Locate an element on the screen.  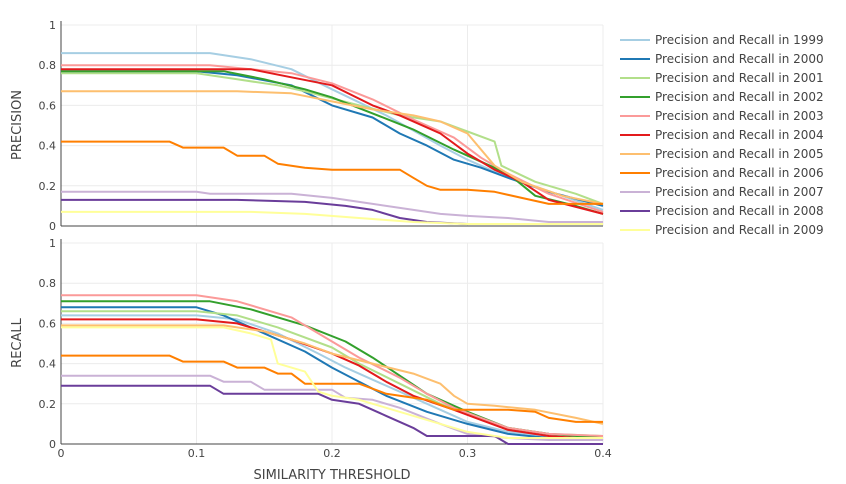
legend-item: Precision and Recall in 1999 is located at coordinates (722, 40).